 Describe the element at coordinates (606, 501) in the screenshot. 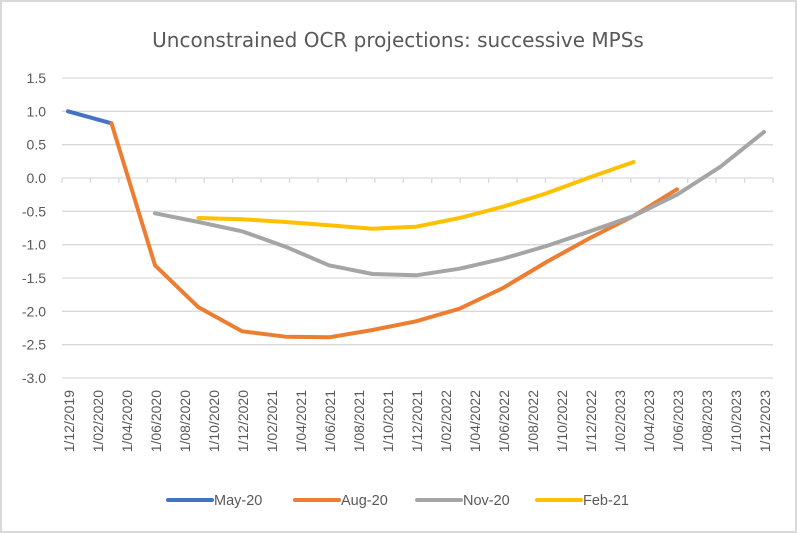

I see `legend-label: Feb-21` at that location.